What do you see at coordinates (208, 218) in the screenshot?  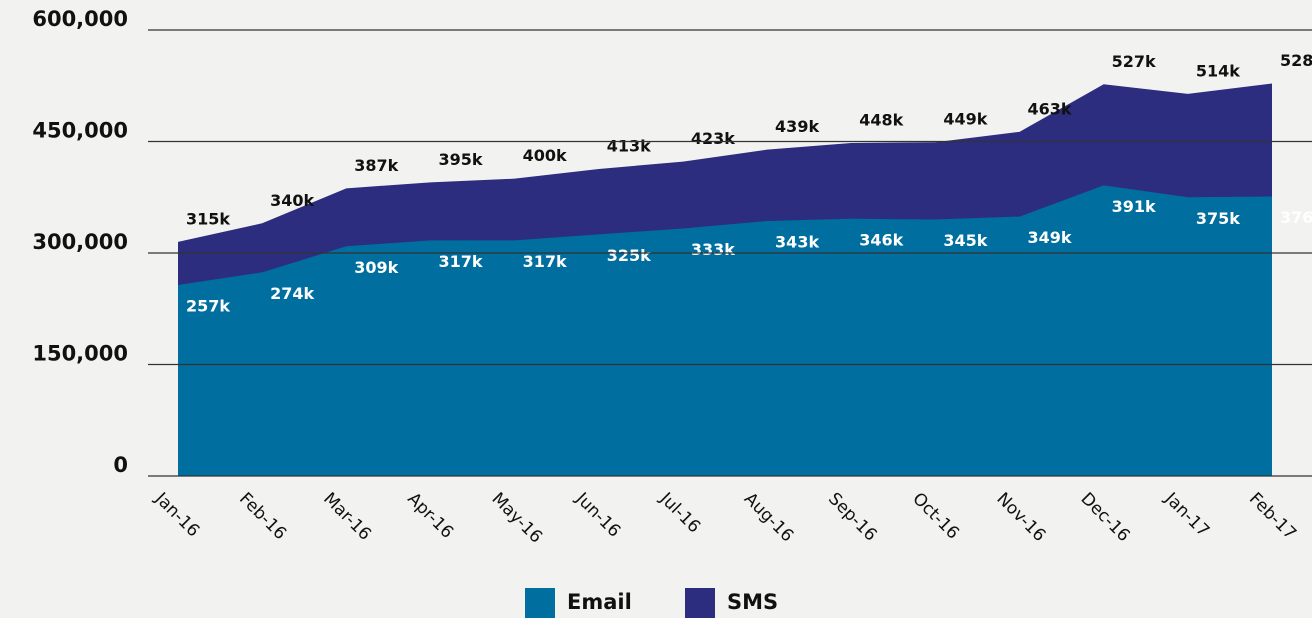 I see `data-label: 315k` at bounding box center [208, 218].